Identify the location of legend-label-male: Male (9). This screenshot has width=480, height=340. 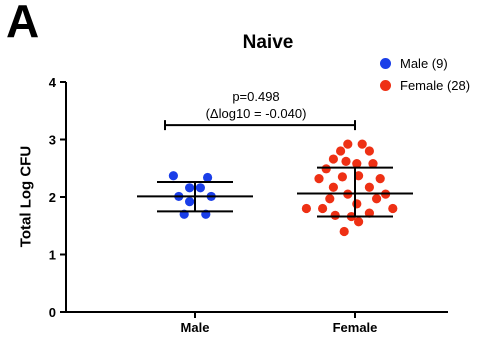
(424, 63).